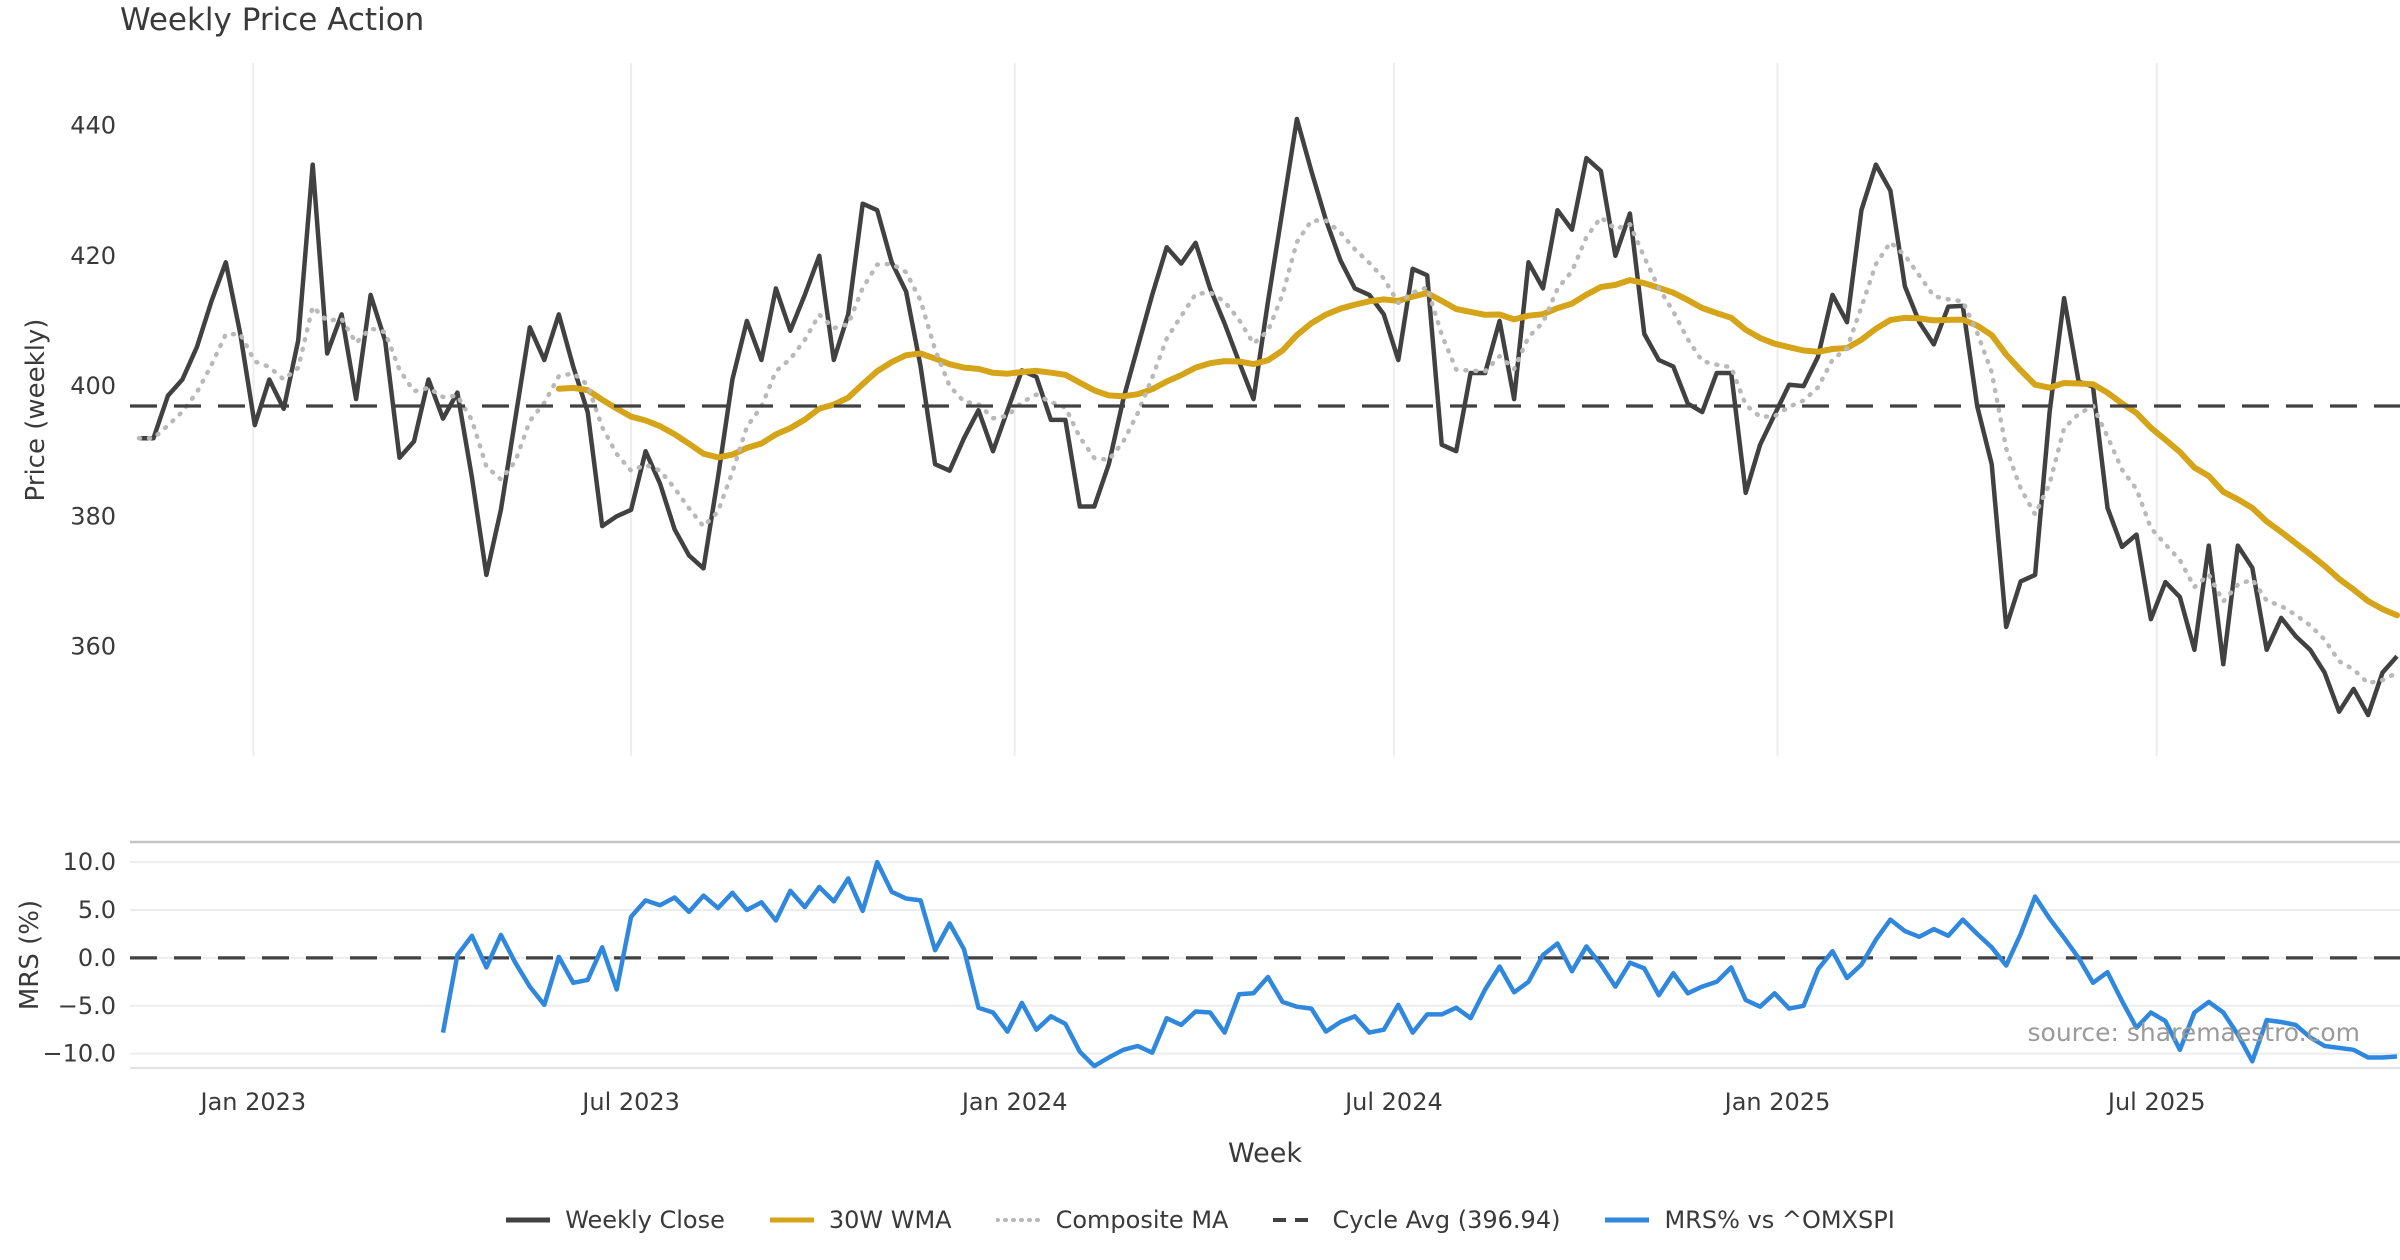  What do you see at coordinates (1014, 1102) in the screenshot?
I see `x-tick-label: Jan 2024` at bounding box center [1014, 1102].